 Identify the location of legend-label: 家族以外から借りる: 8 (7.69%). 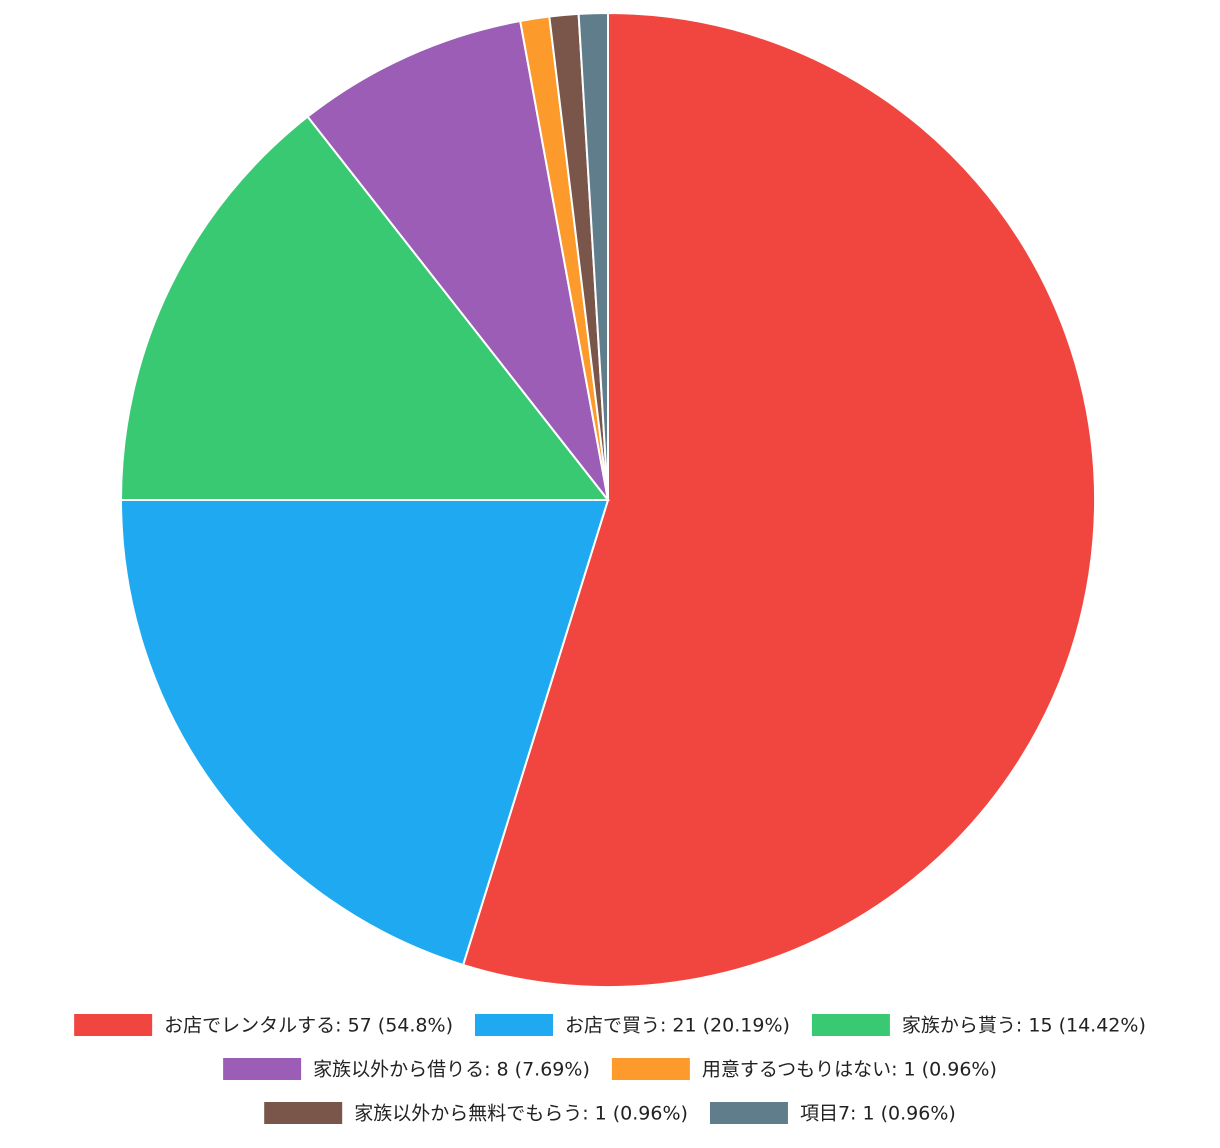
(451, 1070).